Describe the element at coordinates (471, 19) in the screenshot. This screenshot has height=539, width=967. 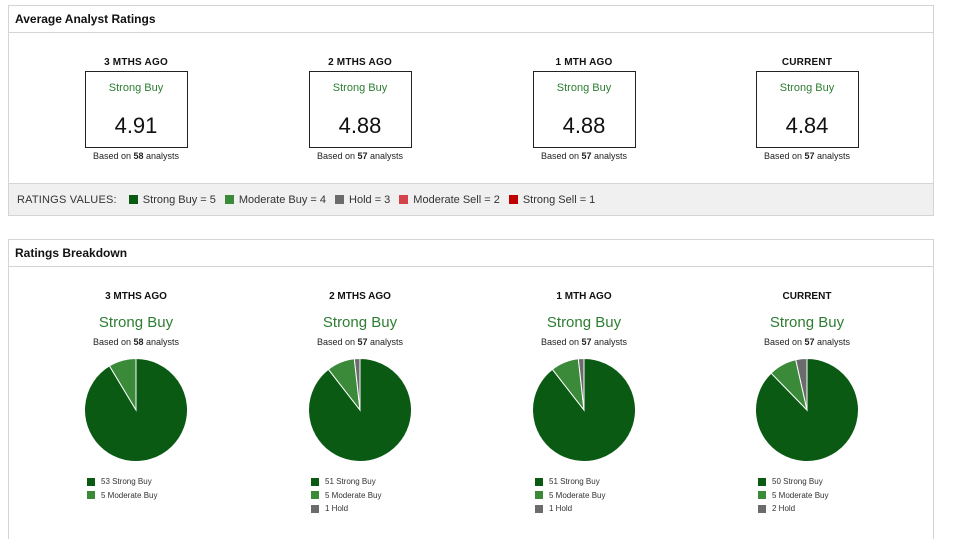
I see `panel-title: Average Analyst Ratings` at that location.